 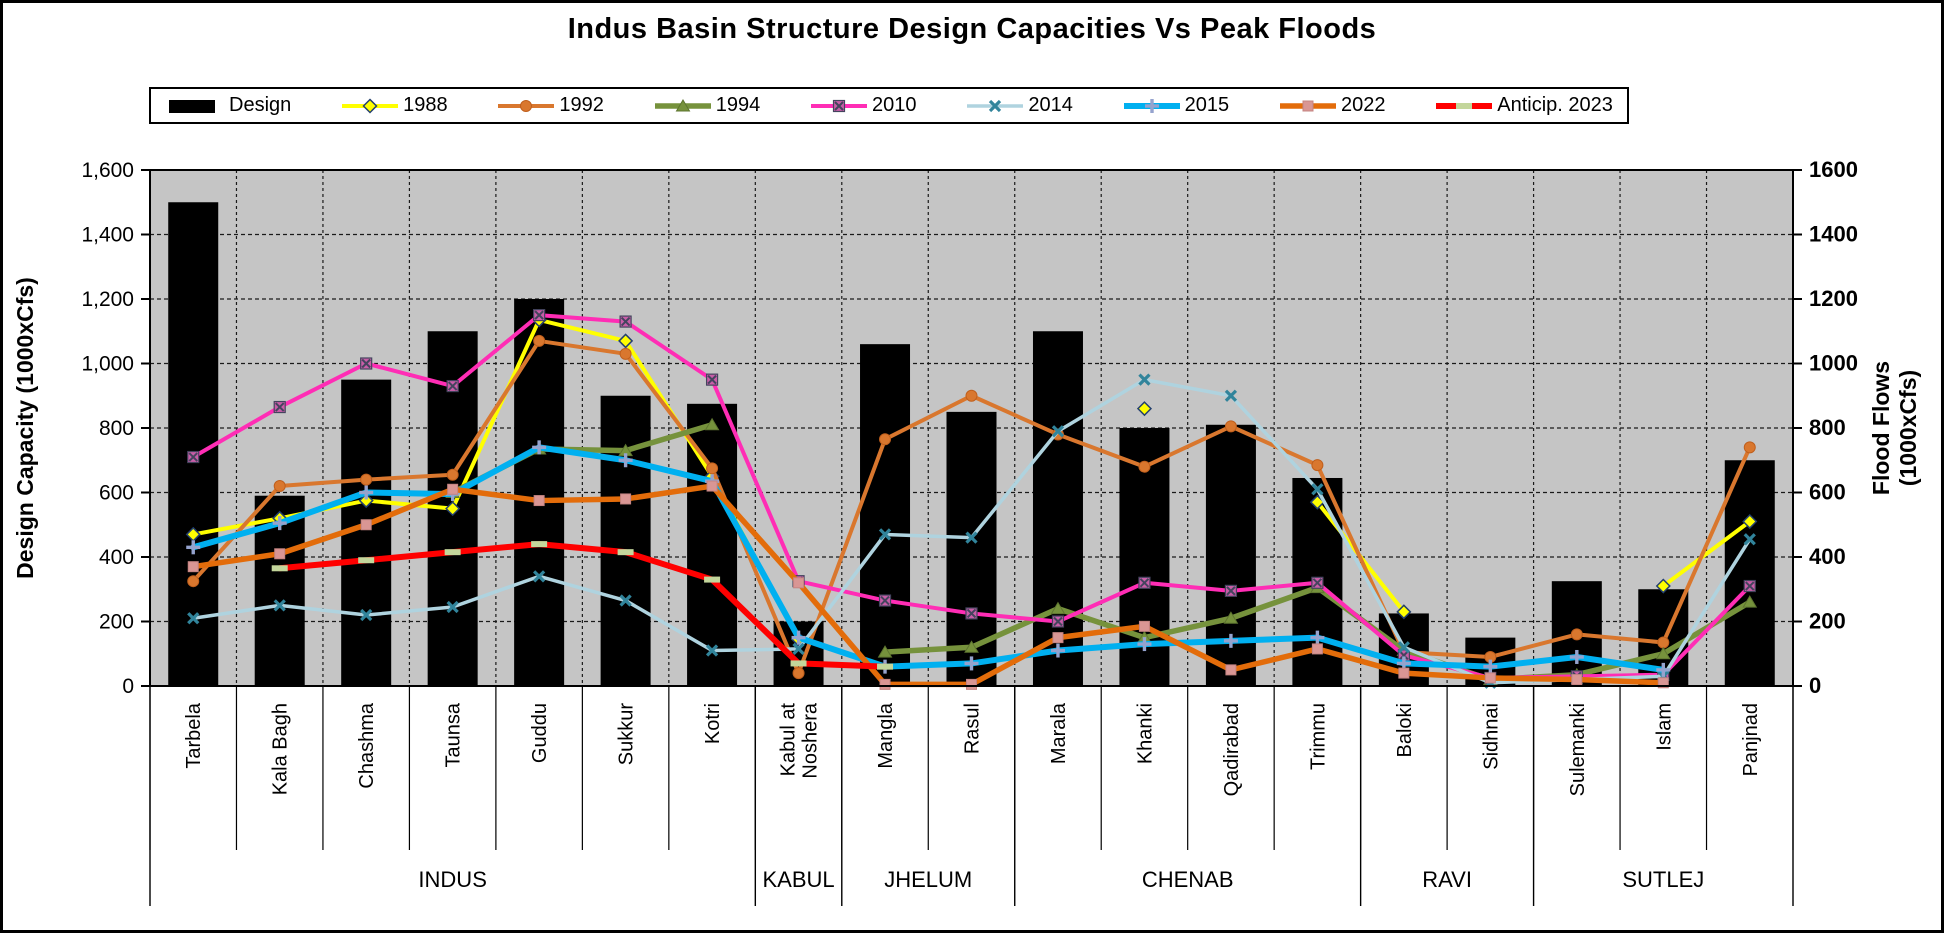 What do you see at coordinates (1908, 428) in the screenshot?
I see `right-axis-title: (1000xCfs)` at bounding box center [1908, 428].